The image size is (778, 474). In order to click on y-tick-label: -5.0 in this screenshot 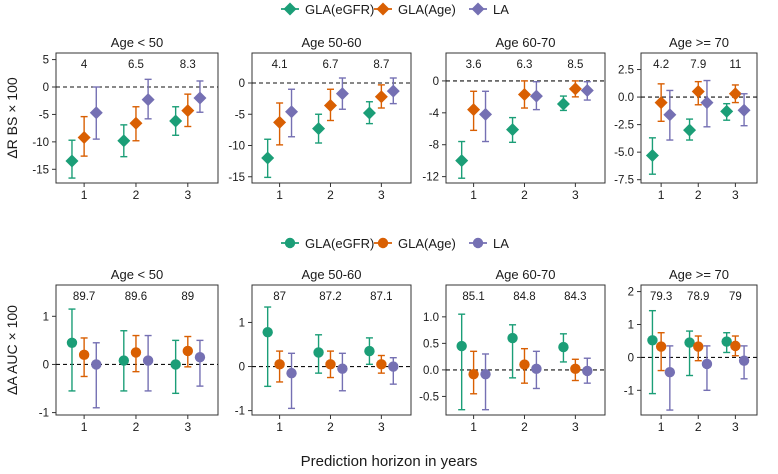, I will do `click(624, 153)`.